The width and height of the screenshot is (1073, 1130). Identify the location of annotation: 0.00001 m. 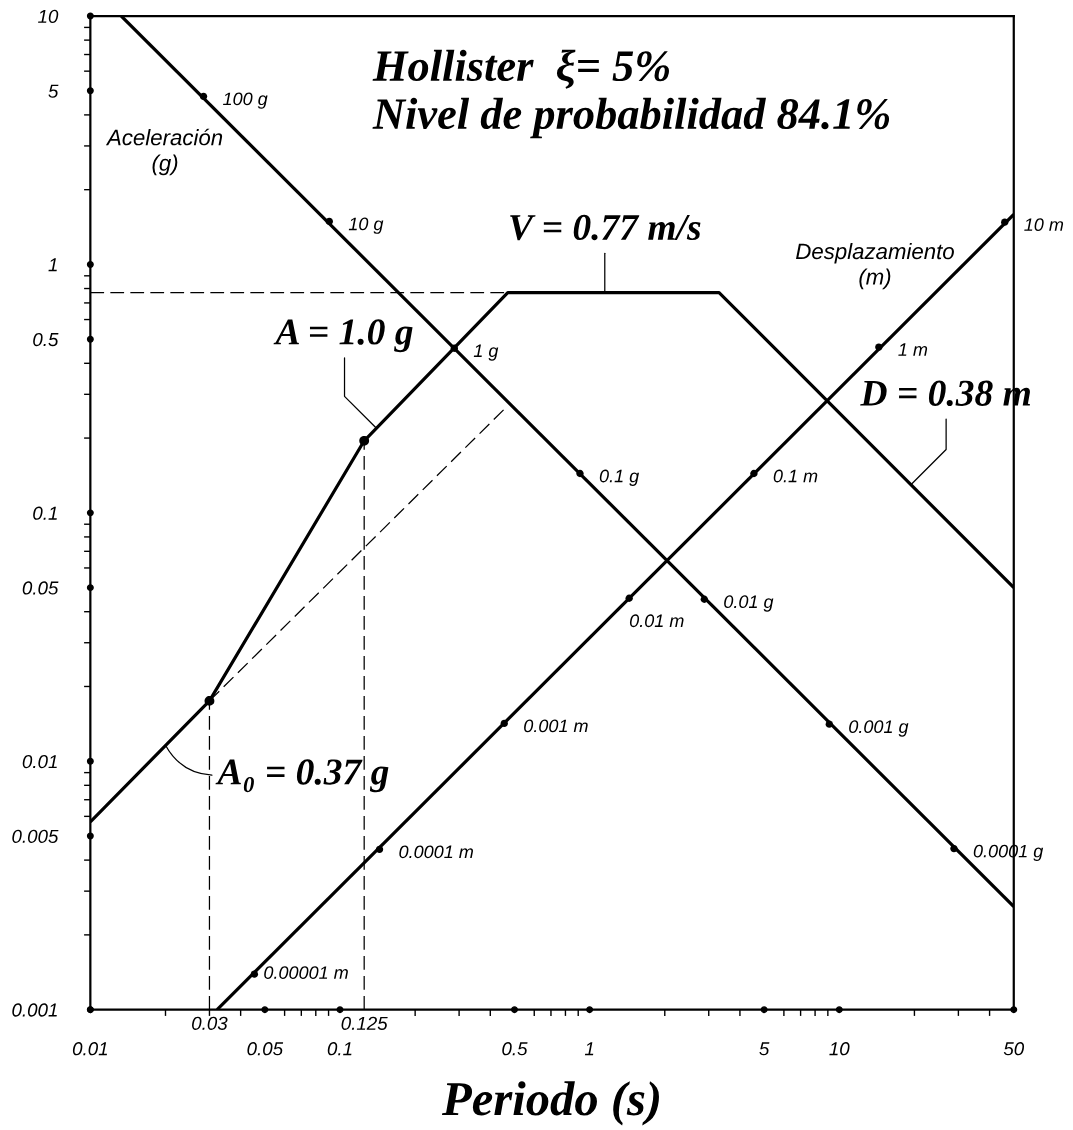
(306, 972).